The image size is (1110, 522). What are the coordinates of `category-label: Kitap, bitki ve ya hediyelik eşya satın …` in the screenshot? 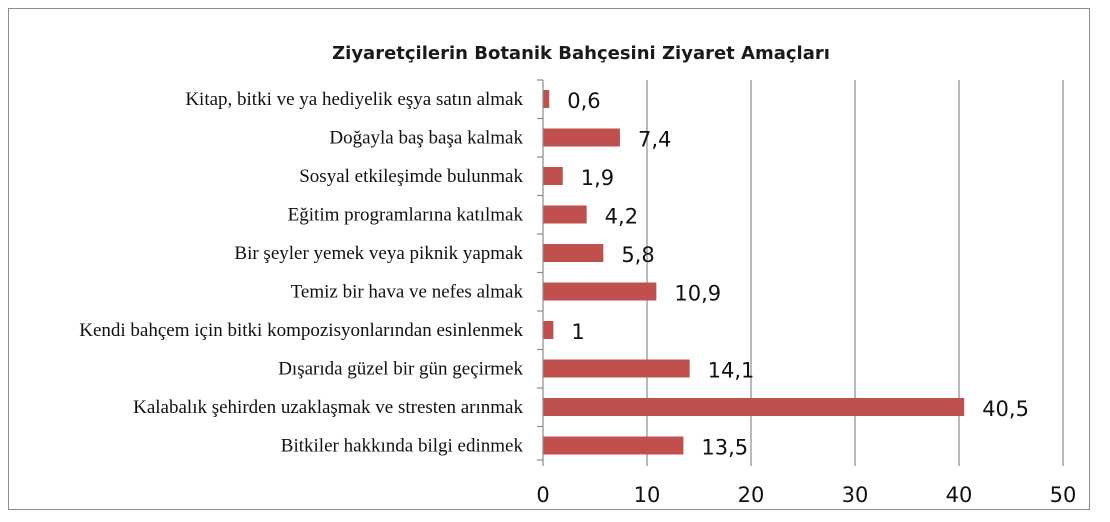 It's located at (354, 99).